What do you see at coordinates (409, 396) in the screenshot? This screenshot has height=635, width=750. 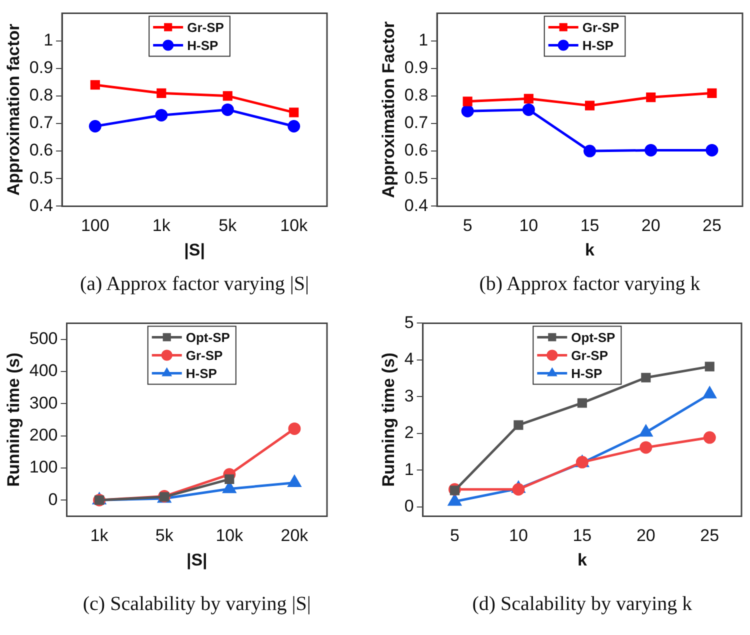 I see `y-tick-label: 3` at bounding box center [409, 396].